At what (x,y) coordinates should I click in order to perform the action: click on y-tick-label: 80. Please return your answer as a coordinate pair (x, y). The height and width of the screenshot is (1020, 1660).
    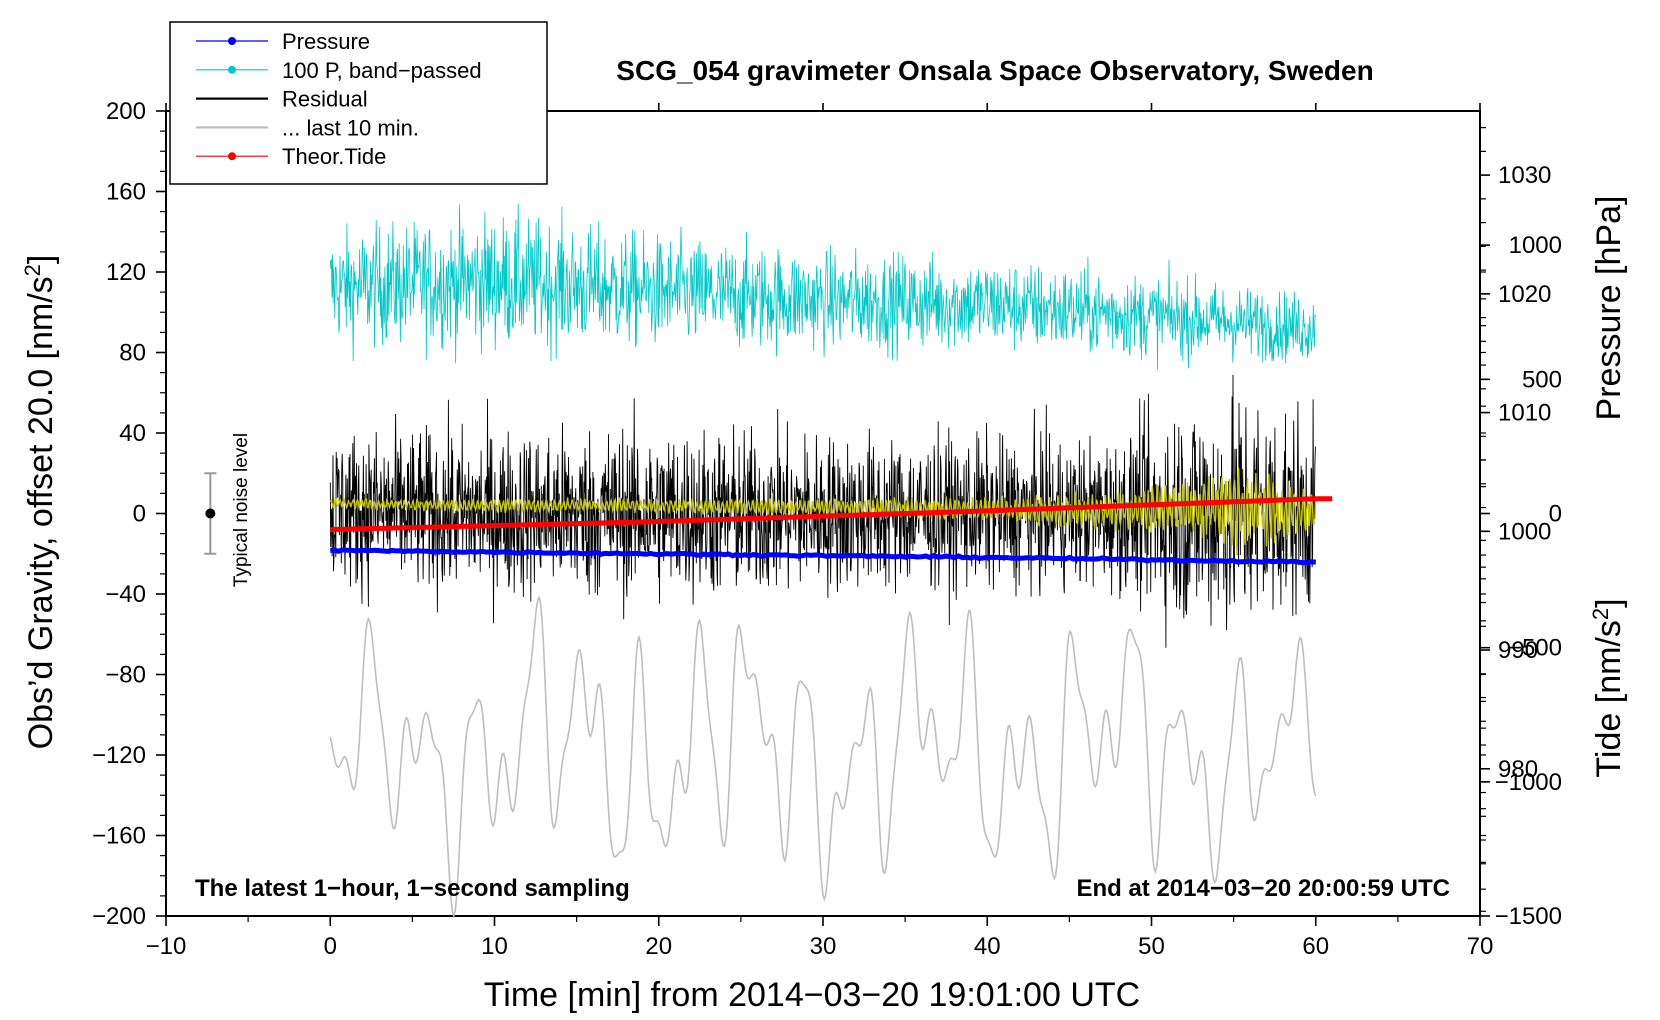
    Looking at the image, I should click on (132, 353).